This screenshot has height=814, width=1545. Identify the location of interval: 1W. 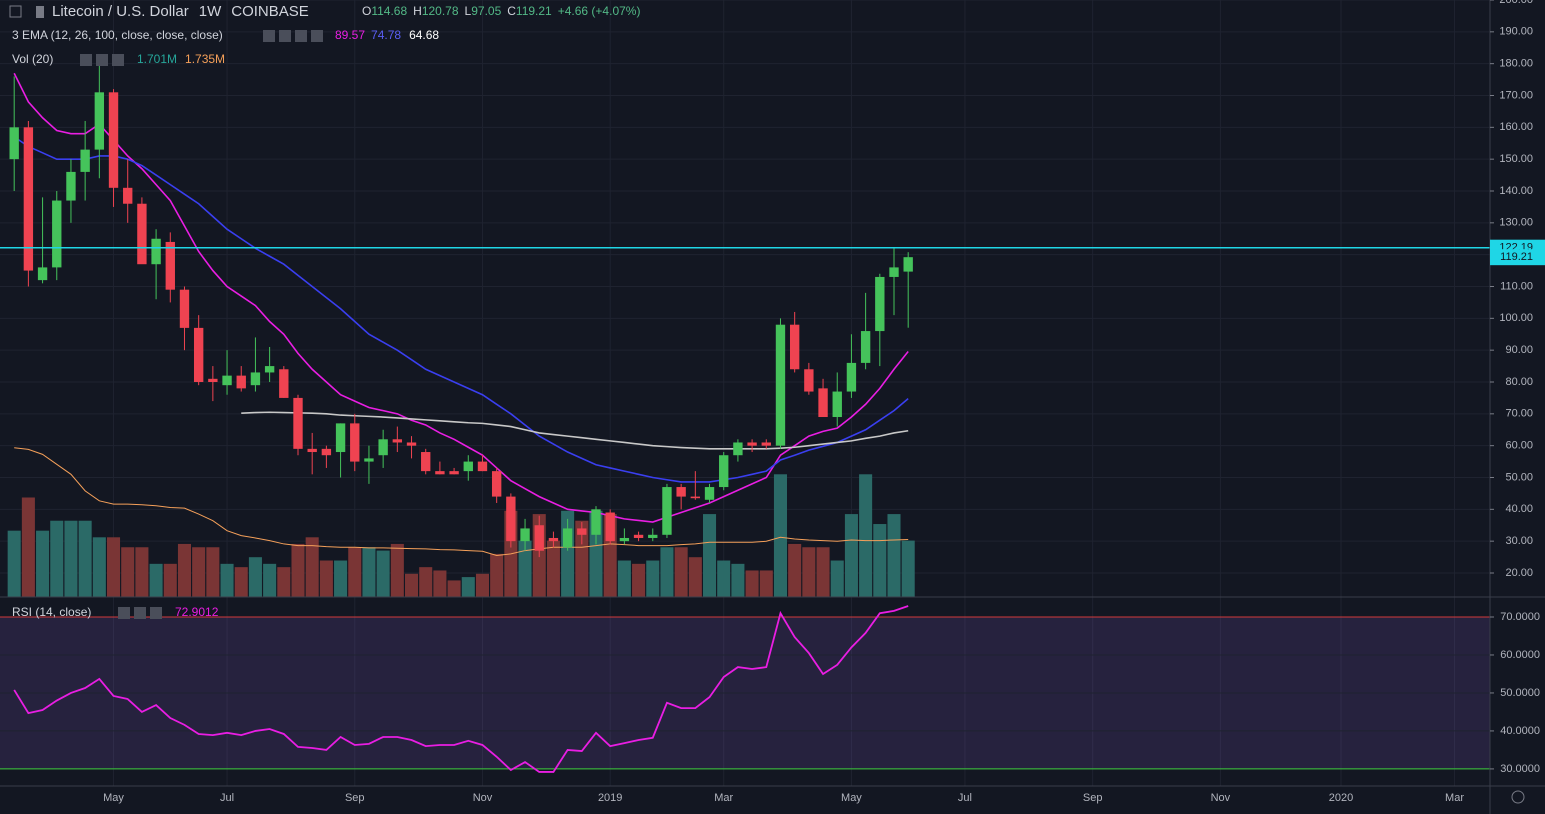
(210, 11).